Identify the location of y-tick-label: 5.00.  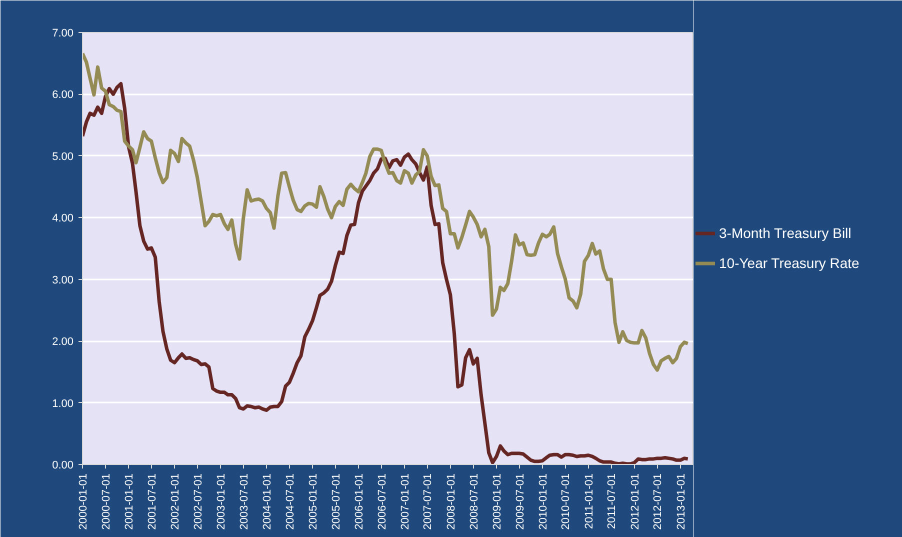
(63, 156).